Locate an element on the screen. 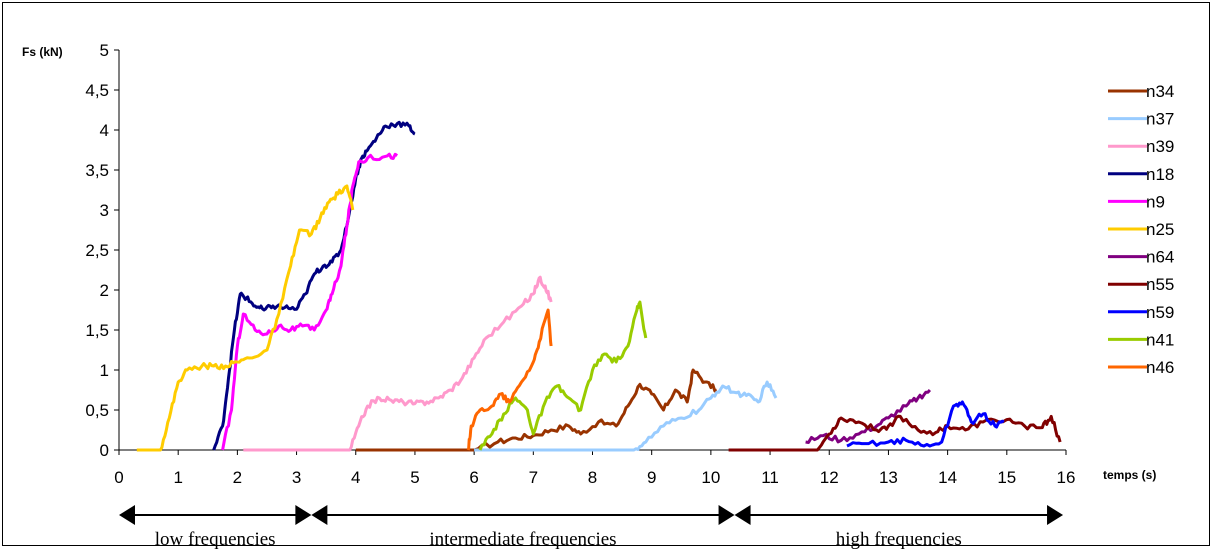 The width and height of the screenshot is (1216, 550). series-line-n37 is located at coordinates (626, 416).